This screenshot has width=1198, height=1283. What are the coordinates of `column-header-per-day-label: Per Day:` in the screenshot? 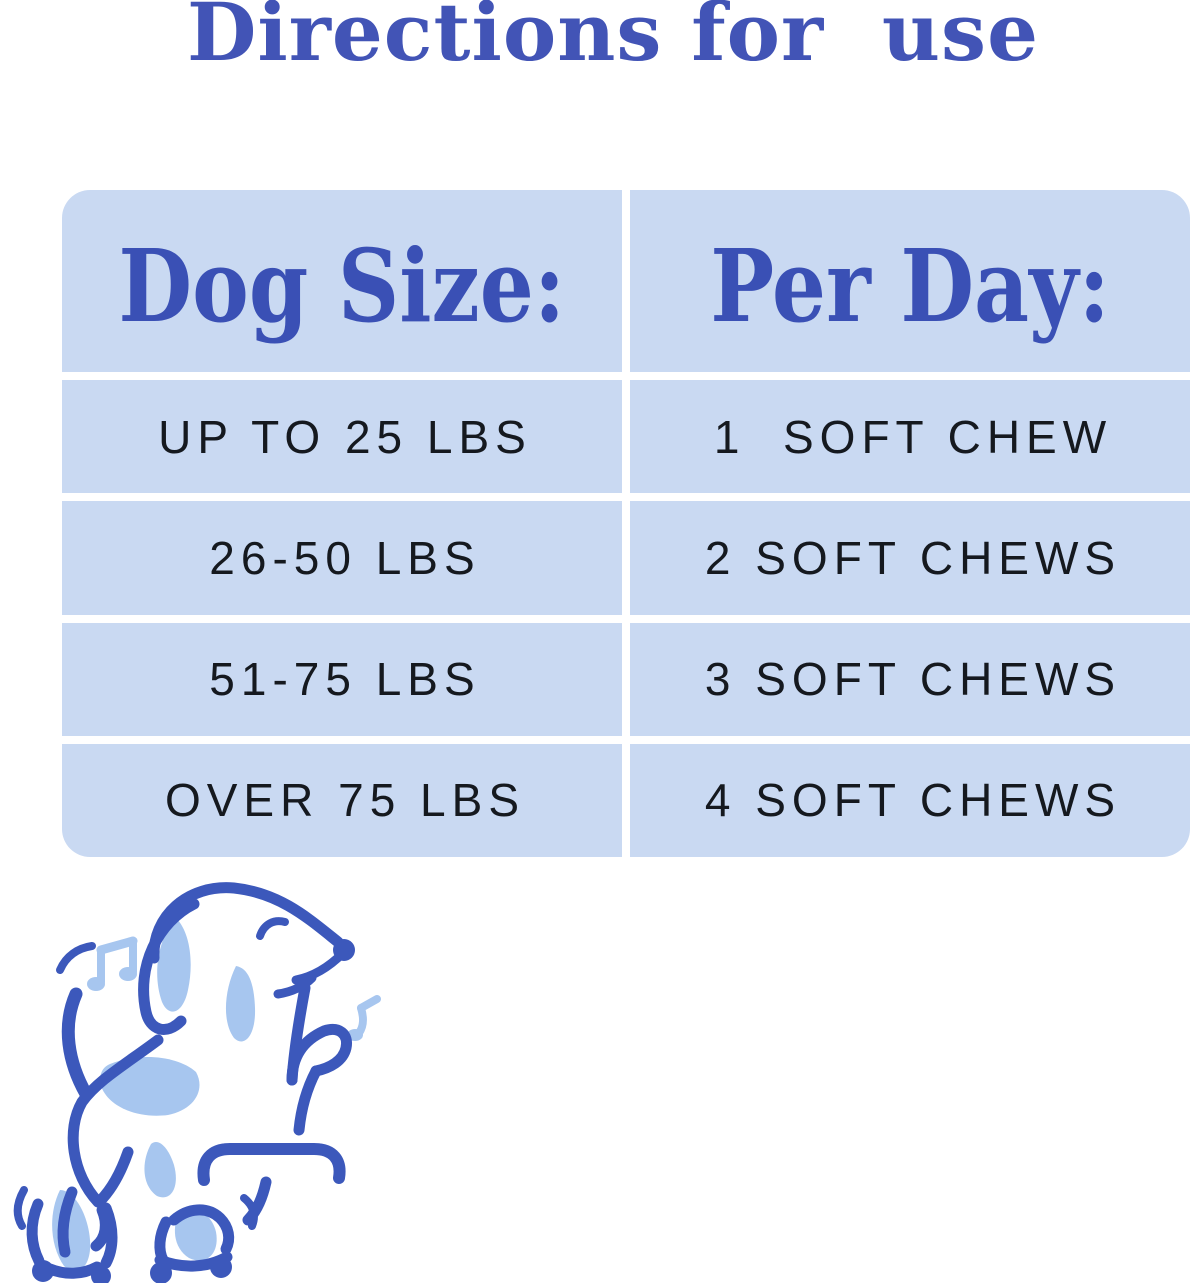 It's located at (910, 286).